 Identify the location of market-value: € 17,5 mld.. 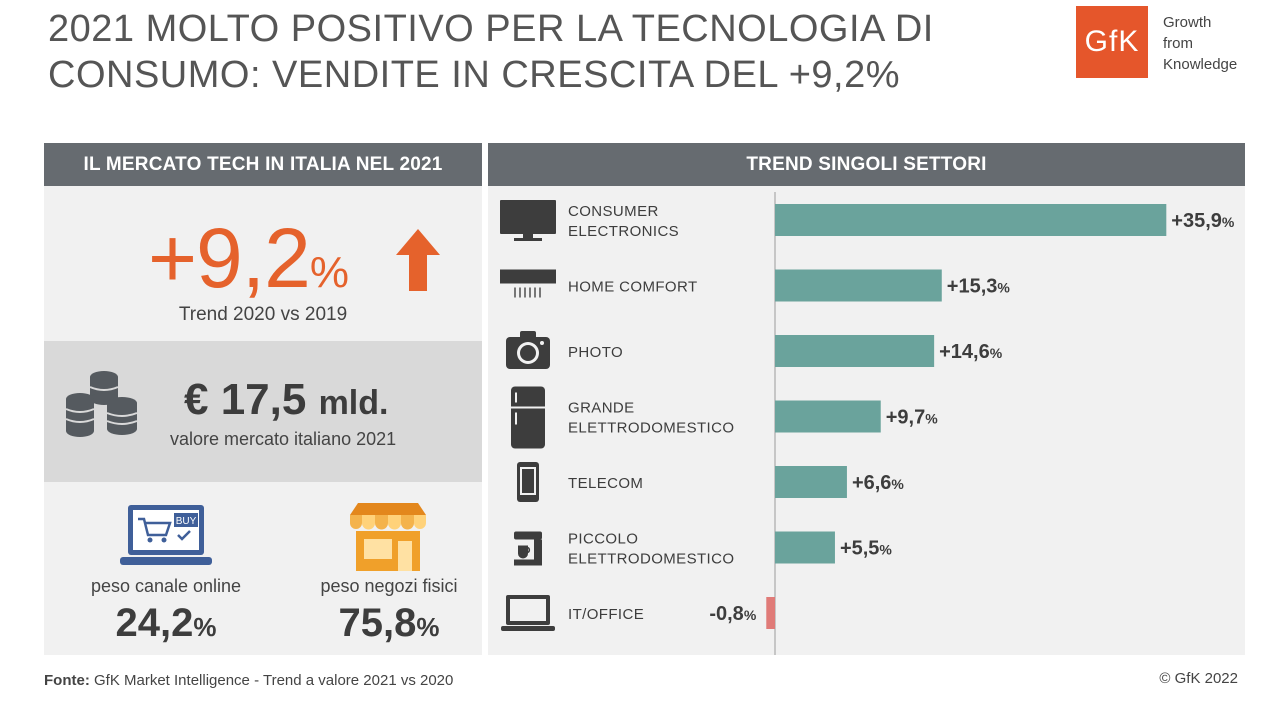
(286, 401).